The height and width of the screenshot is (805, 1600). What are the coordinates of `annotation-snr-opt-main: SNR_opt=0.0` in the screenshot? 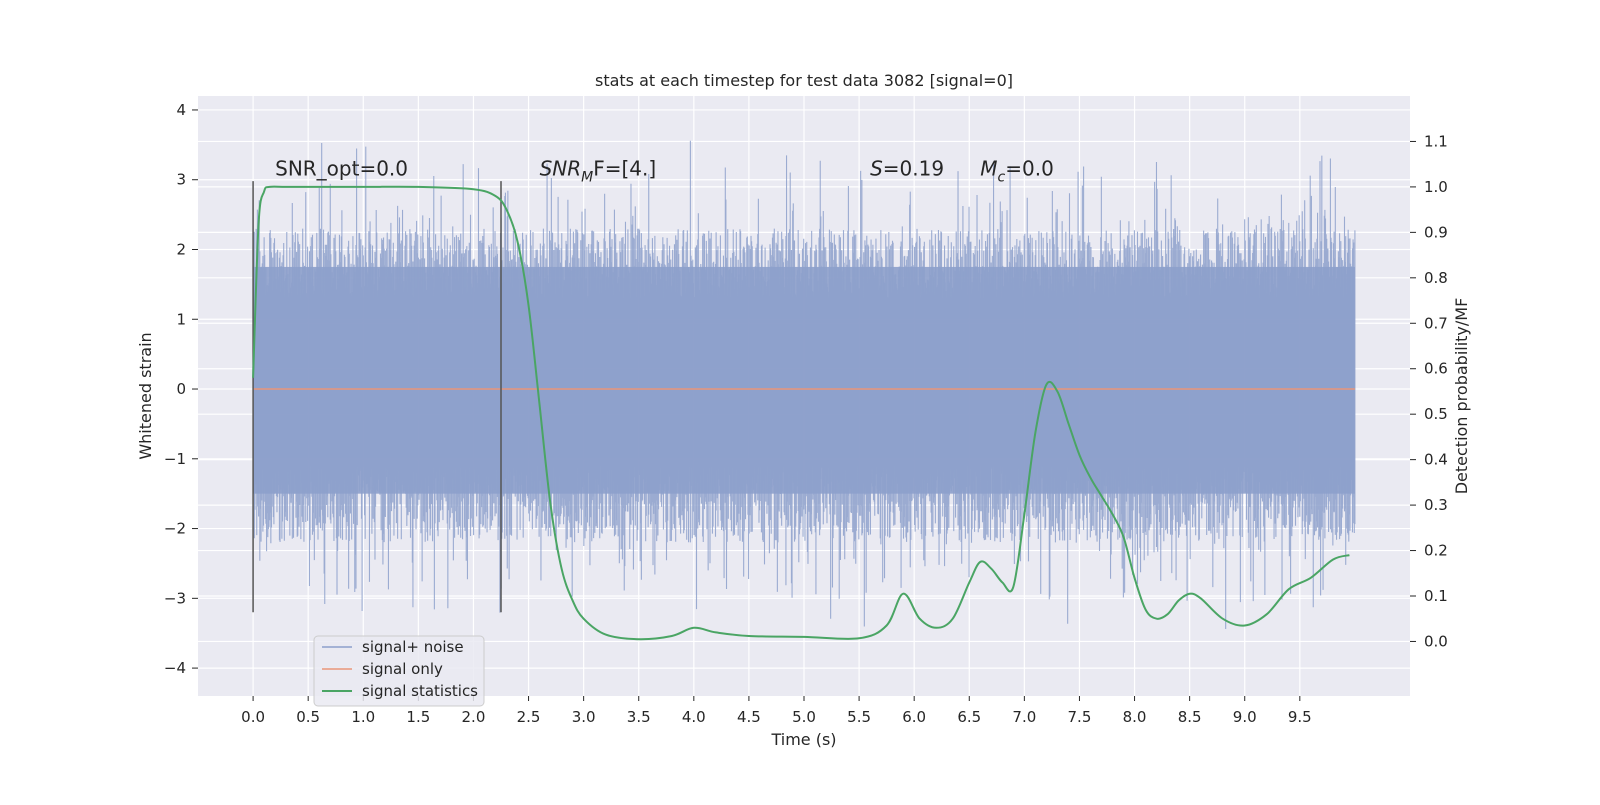 It's located at (341, 169).